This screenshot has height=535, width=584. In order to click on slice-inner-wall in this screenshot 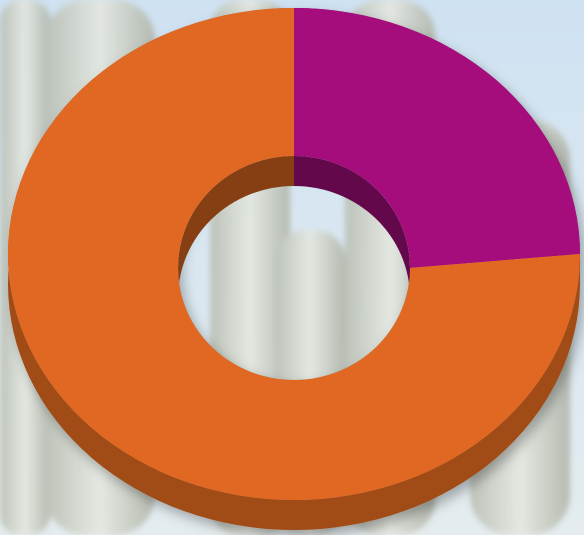, I will do `click(352, 227)`.